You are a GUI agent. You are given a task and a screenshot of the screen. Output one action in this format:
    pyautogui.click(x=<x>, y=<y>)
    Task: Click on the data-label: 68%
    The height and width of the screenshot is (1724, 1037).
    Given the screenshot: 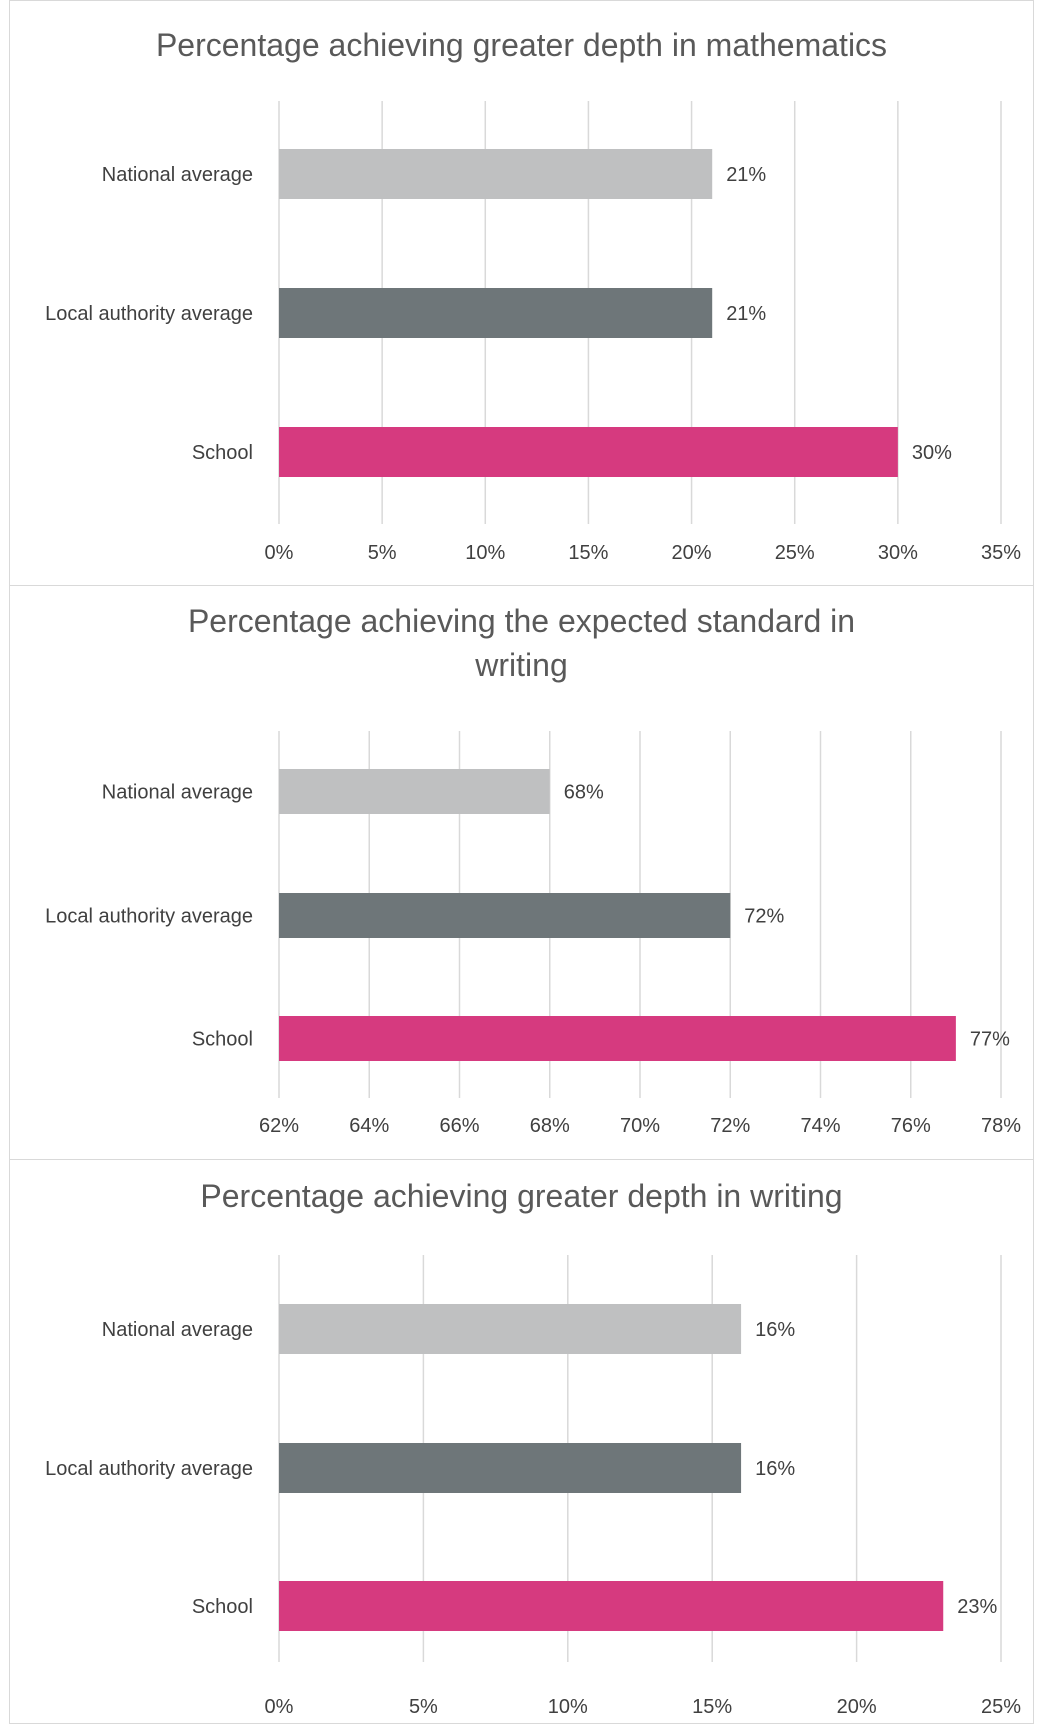 What is the action you would take?
    pyautogui.click(x=584, y=793)
    